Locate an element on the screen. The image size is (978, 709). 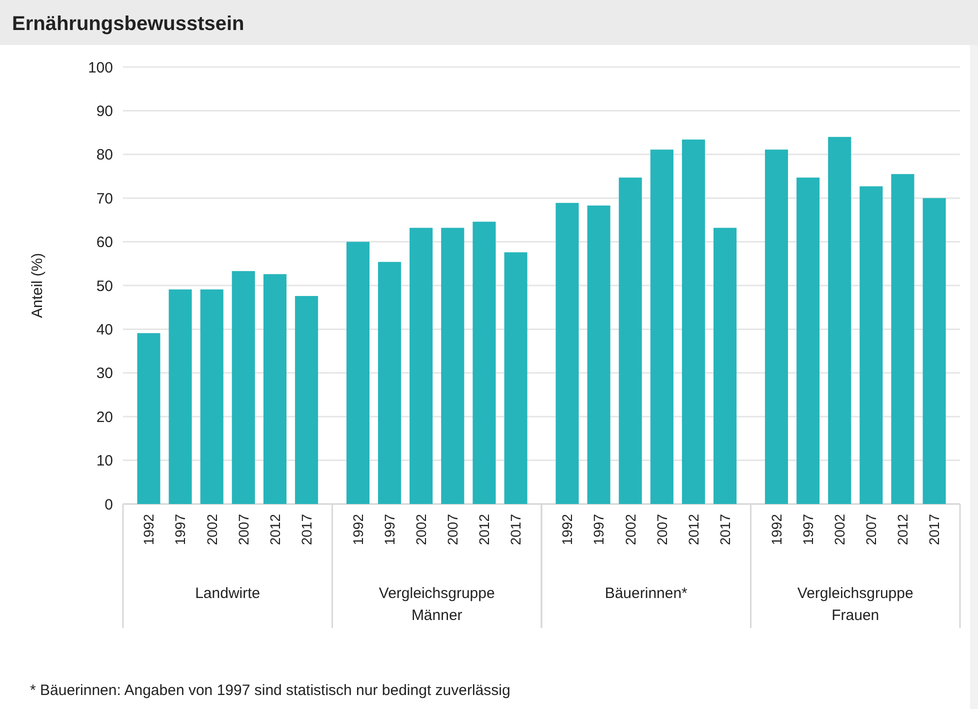
y-axis-title: Anteil (%) is located at coordinates (37, 285).